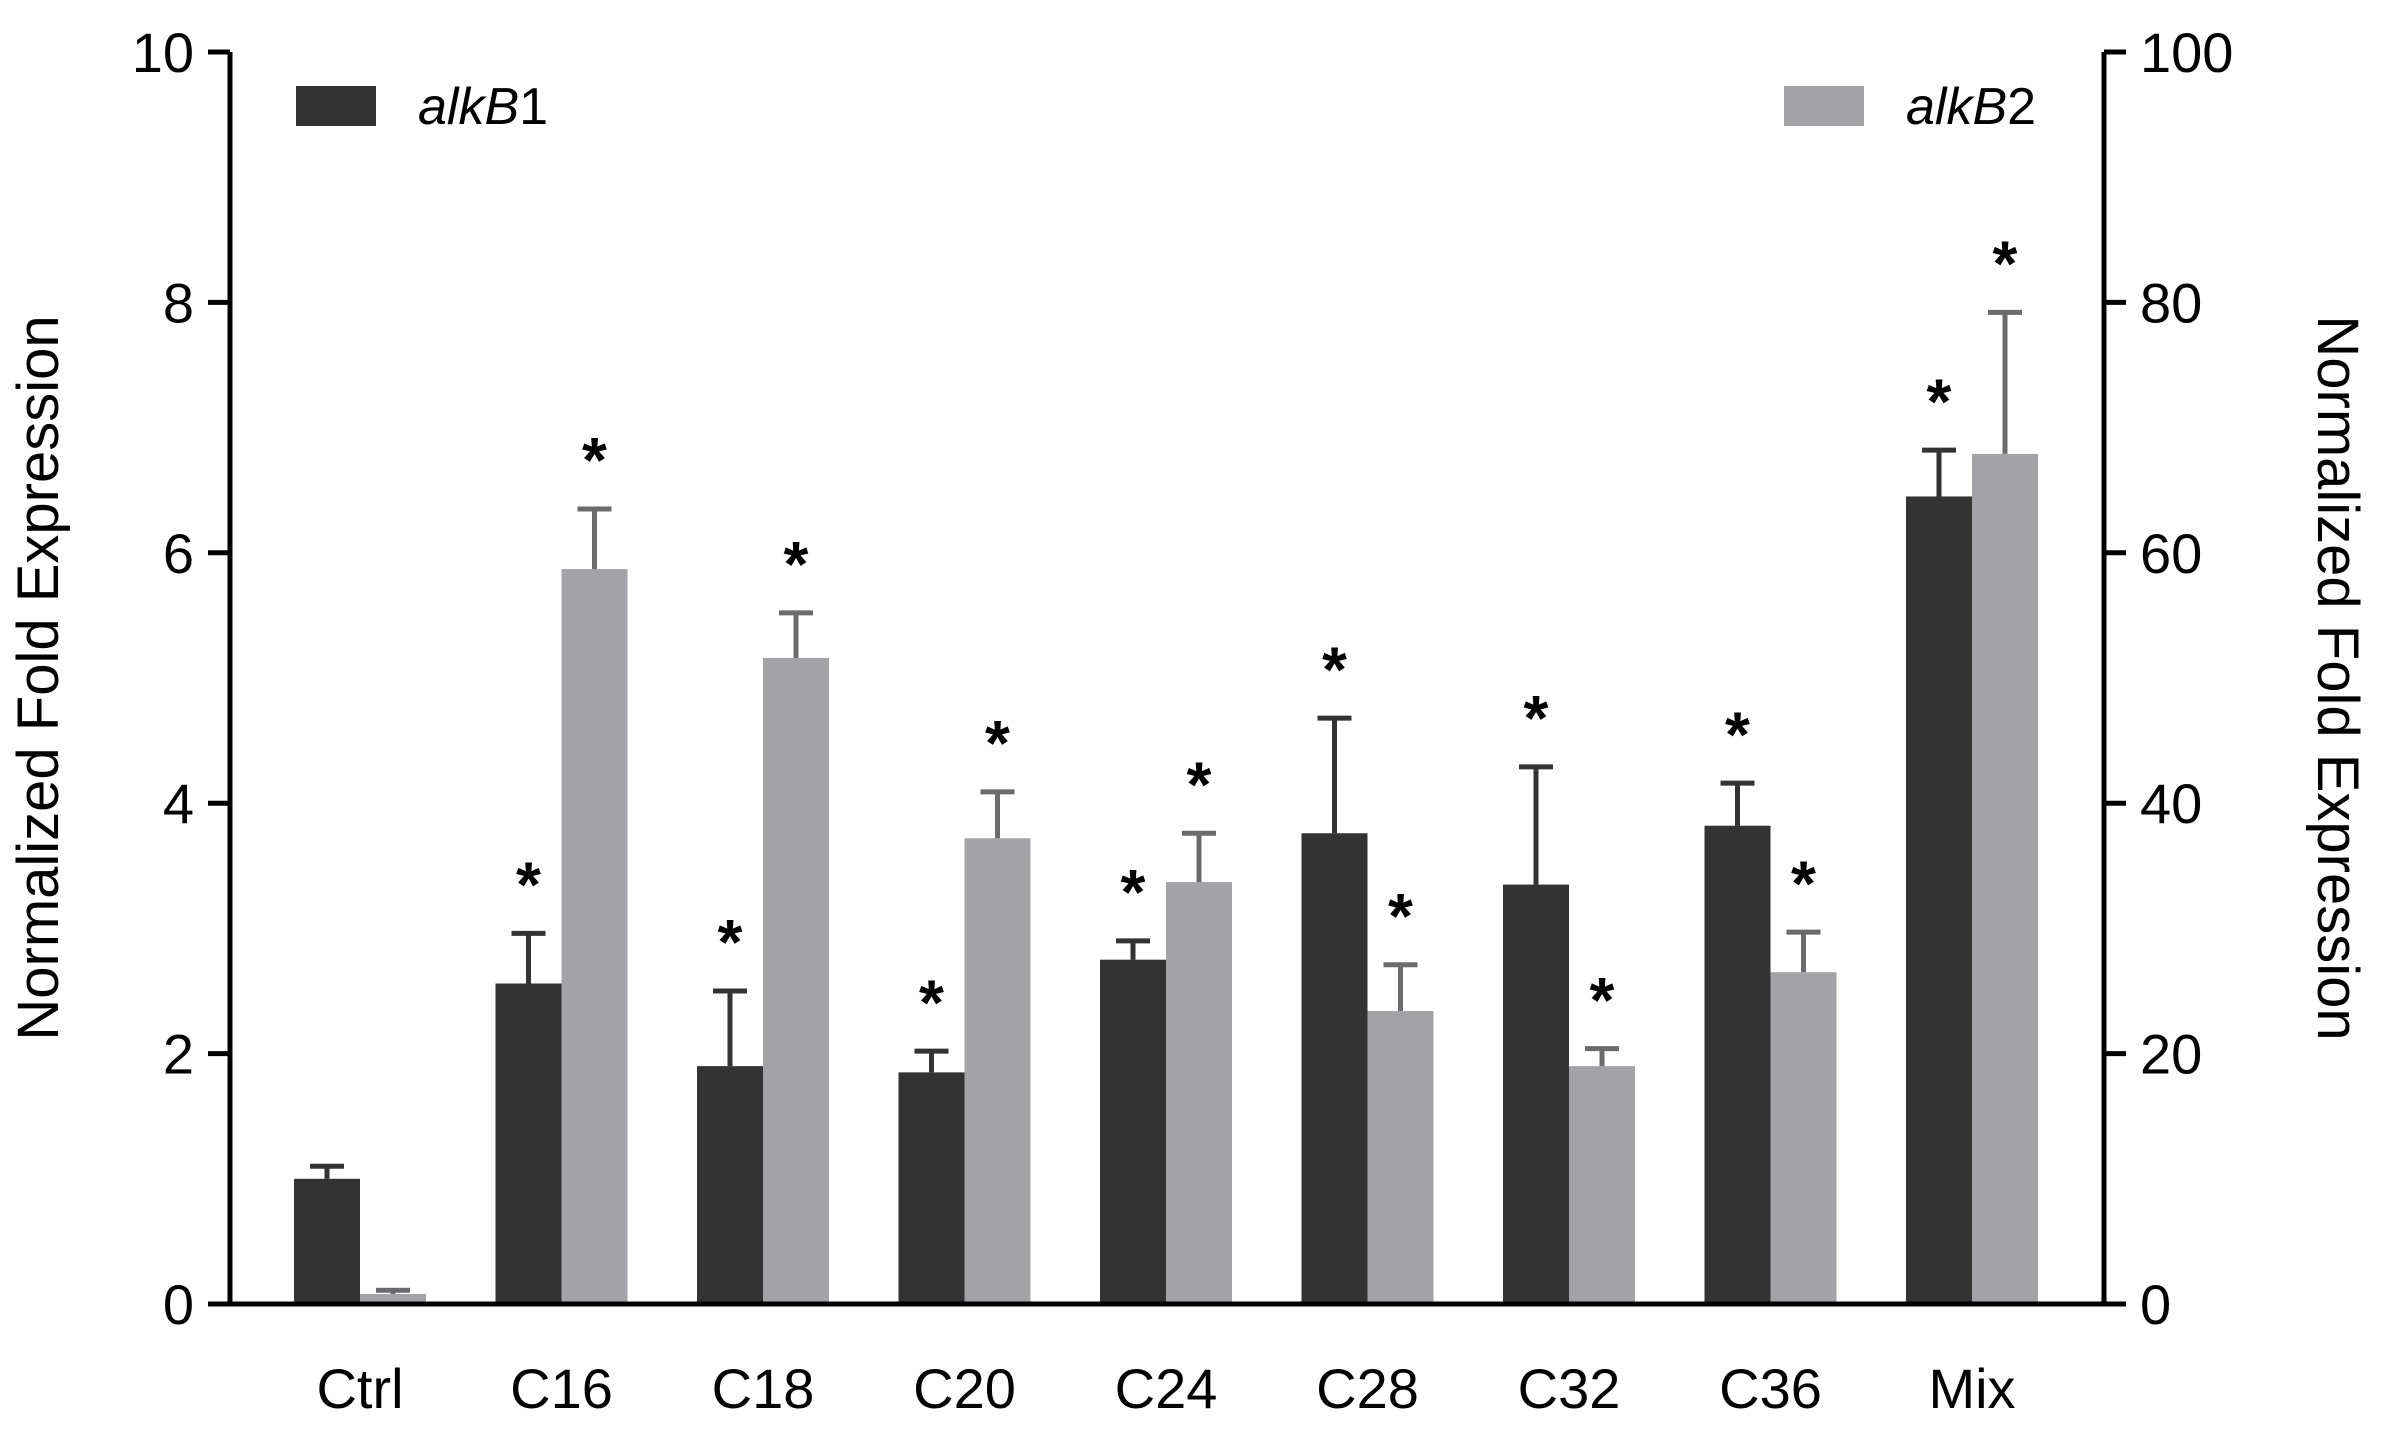  I want to click on bar-2-c32, so click(1602, 1185).